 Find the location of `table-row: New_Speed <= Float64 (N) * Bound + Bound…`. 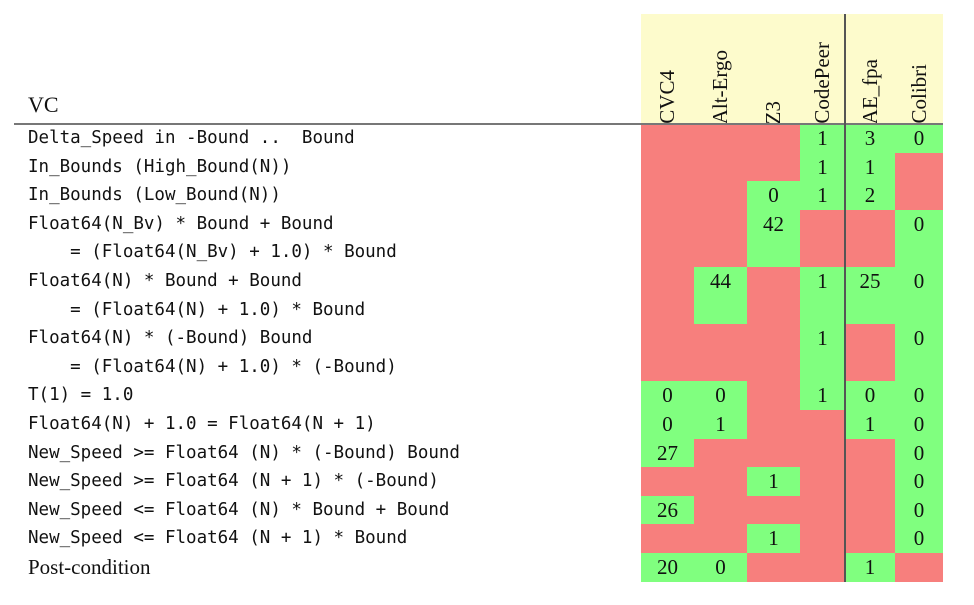

table-row: New_Speed <= Float64 (N) * Bound + Bound… is located at coordinates (487, 510).